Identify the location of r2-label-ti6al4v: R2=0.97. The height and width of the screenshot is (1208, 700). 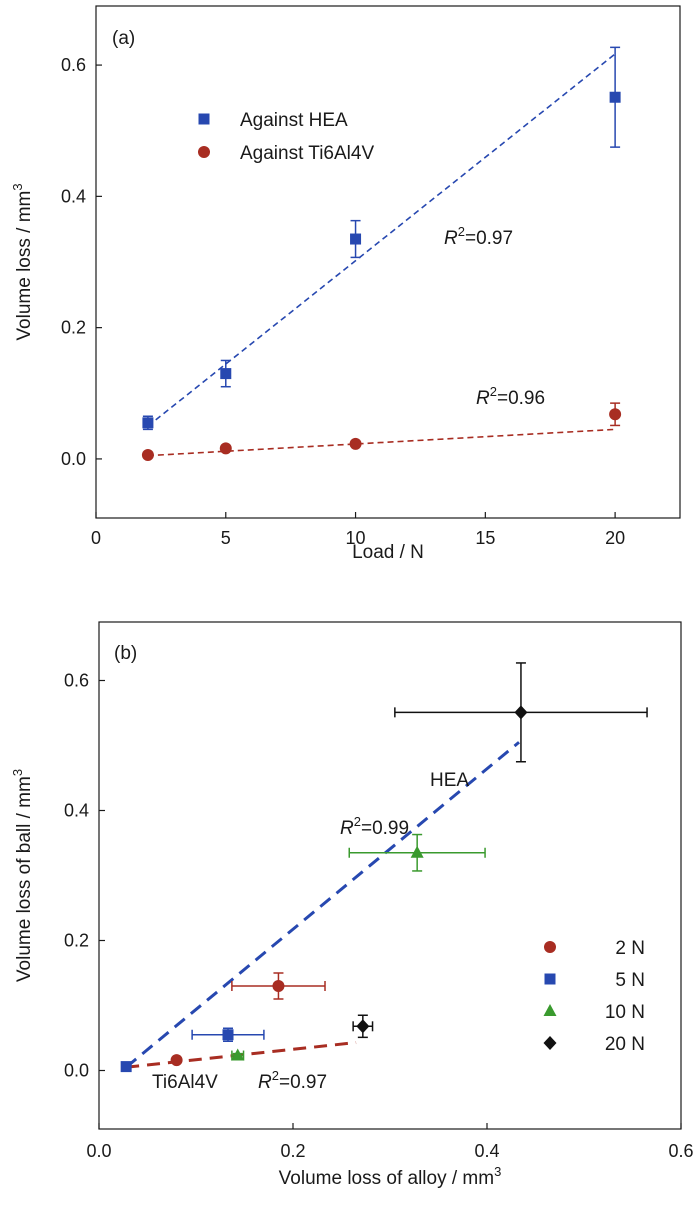
(292, 1080).